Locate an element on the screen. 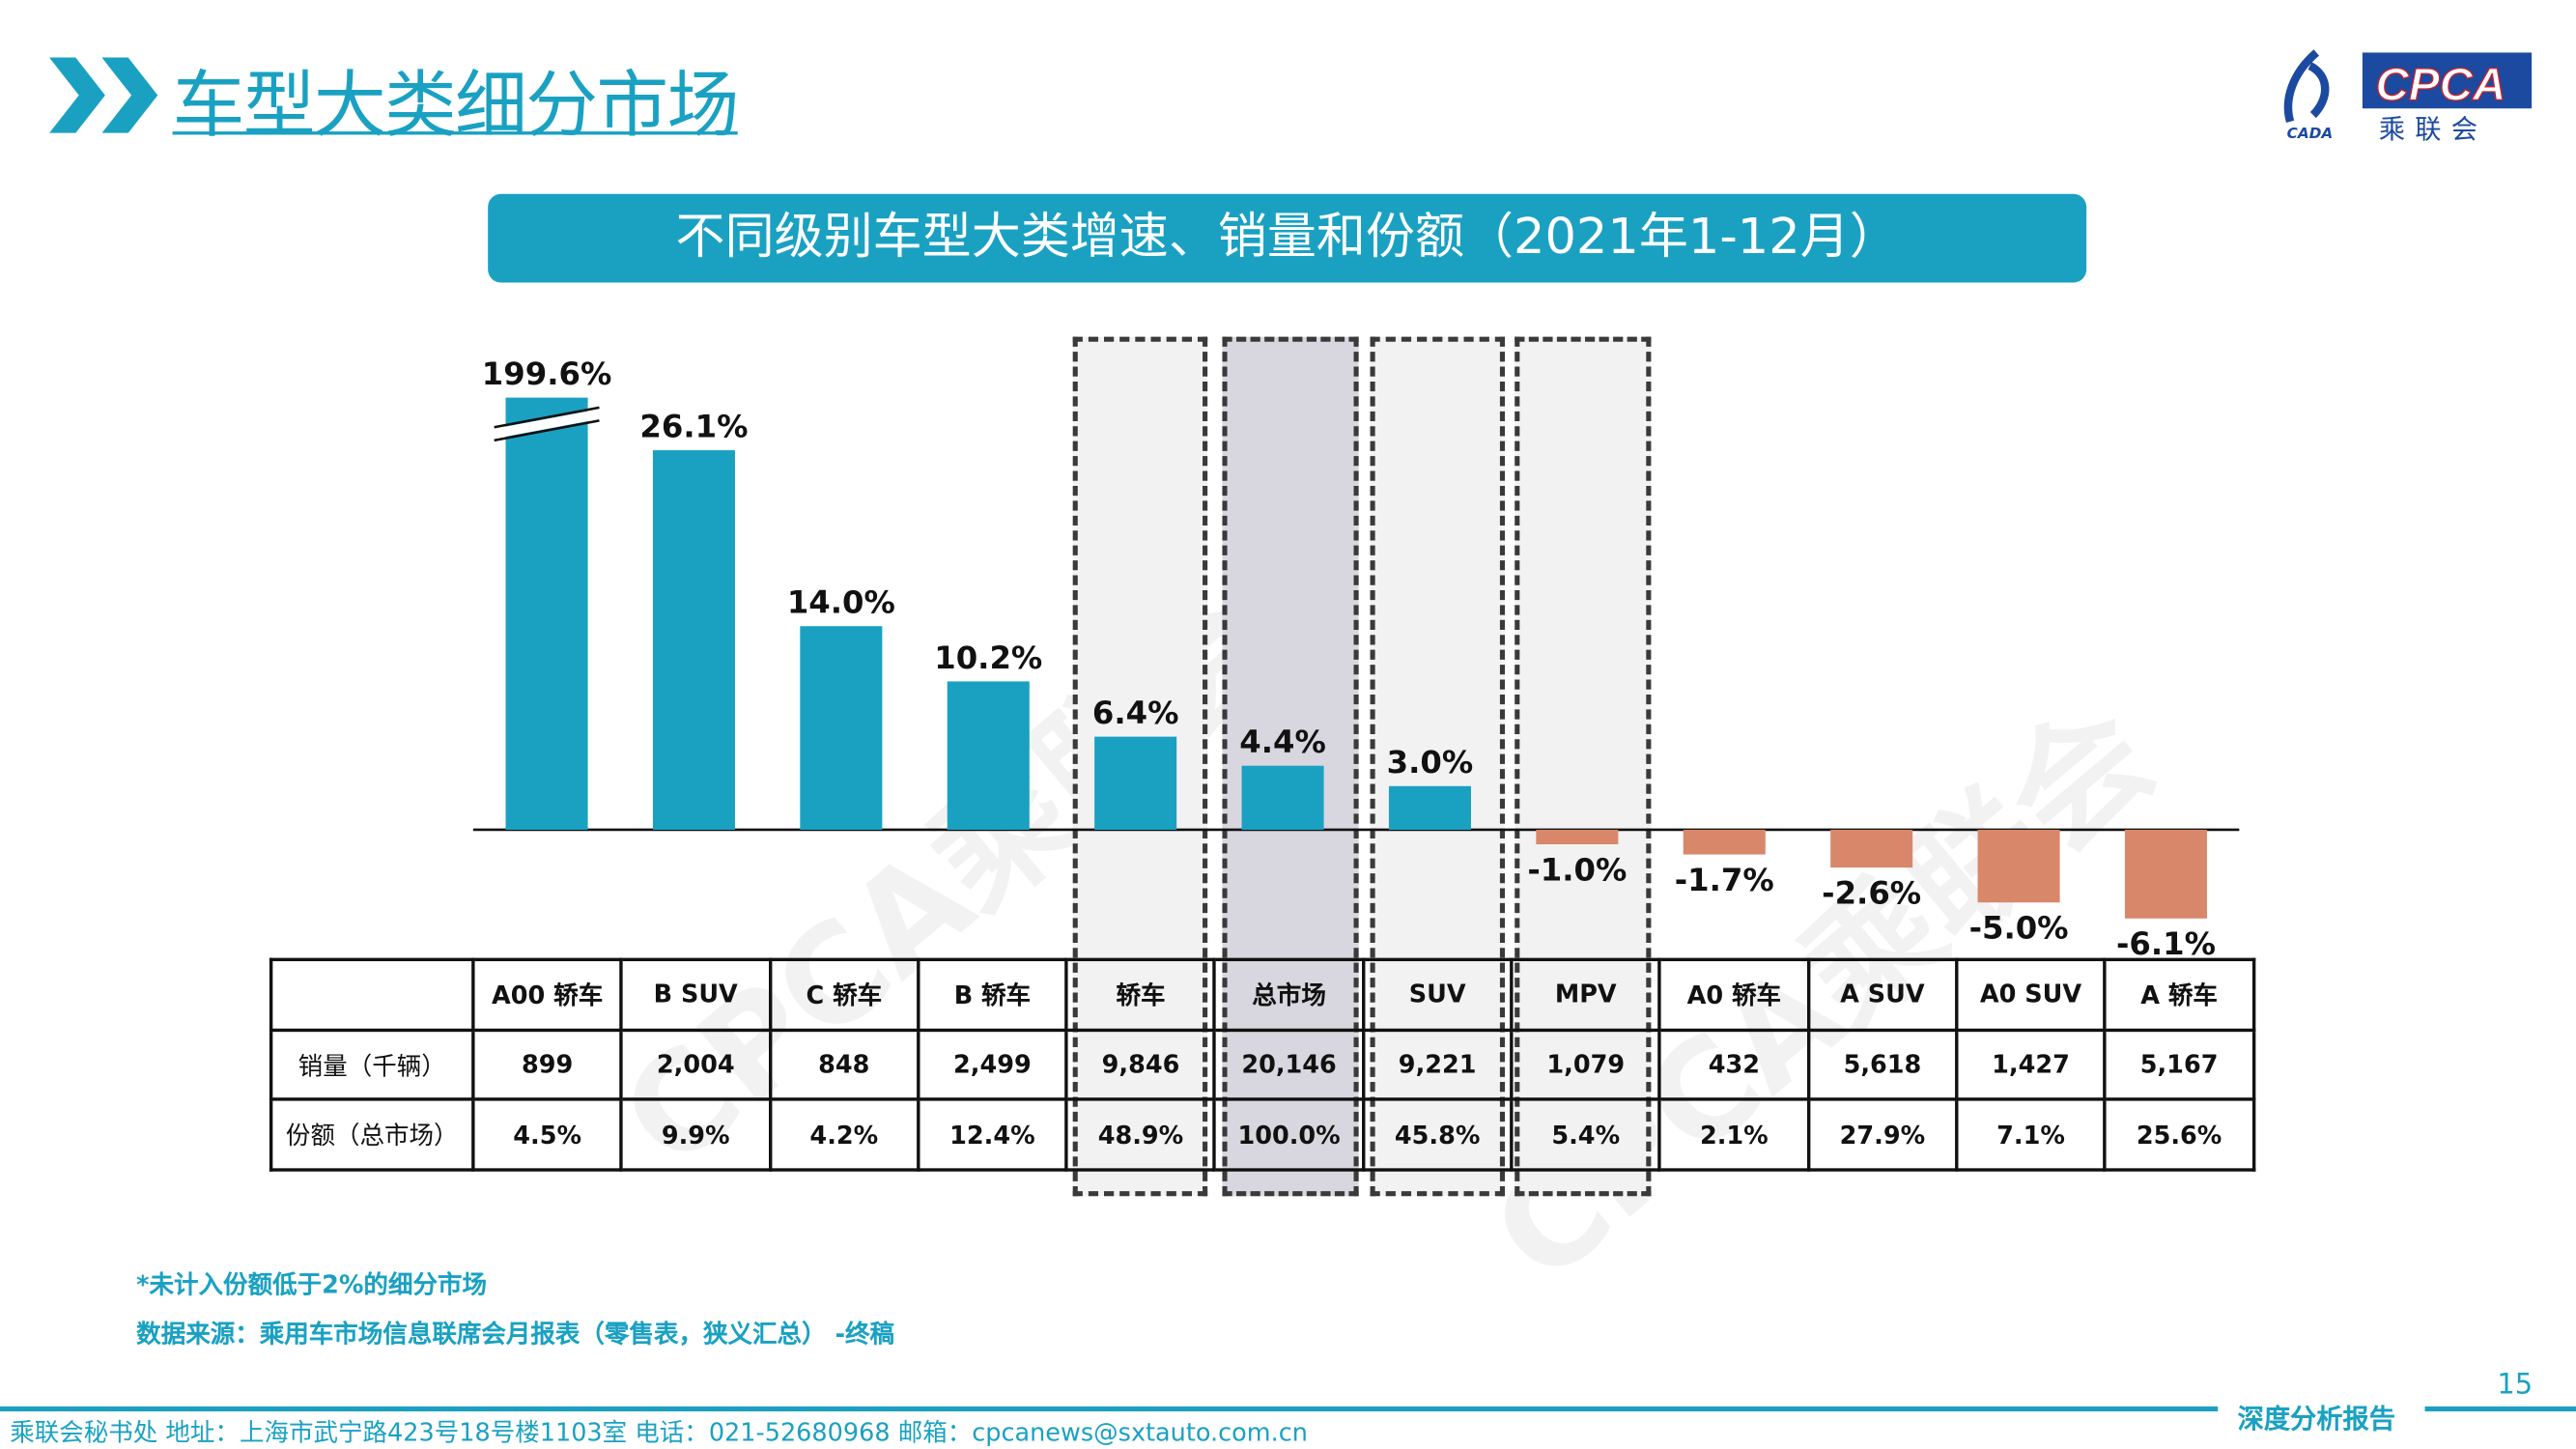 This screenshot has width=2576, height=1449. table-cell-share: 48.9% is located at coordinates (1140, 1134).